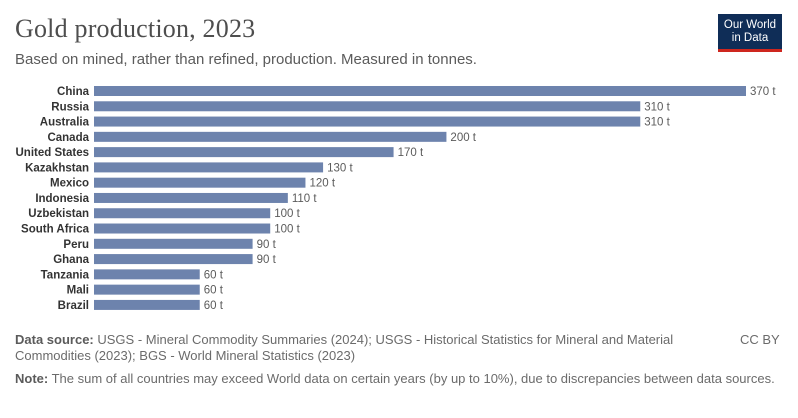  What do you see at coordinates (182, 213) in the screenshot?
I see `bar-uzbekistan` at bounding box center [182, 213].